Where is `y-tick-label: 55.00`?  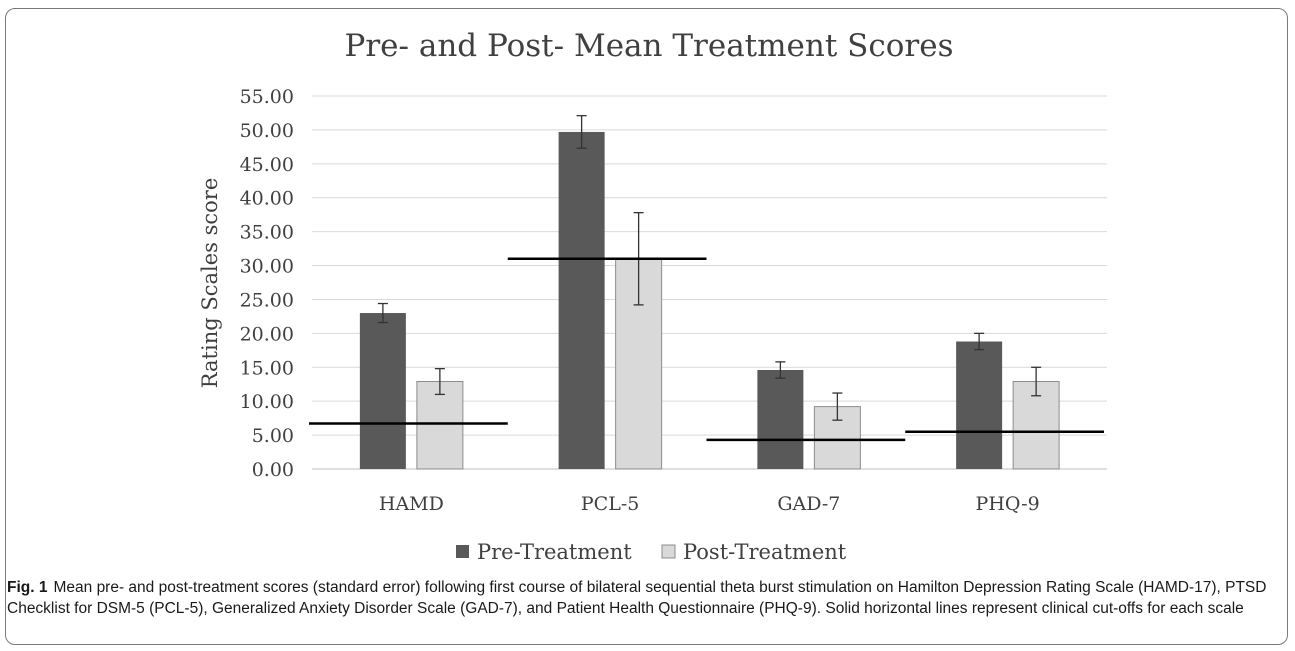 y-tick-label: 55.00 is located at coordinates (267, 97).